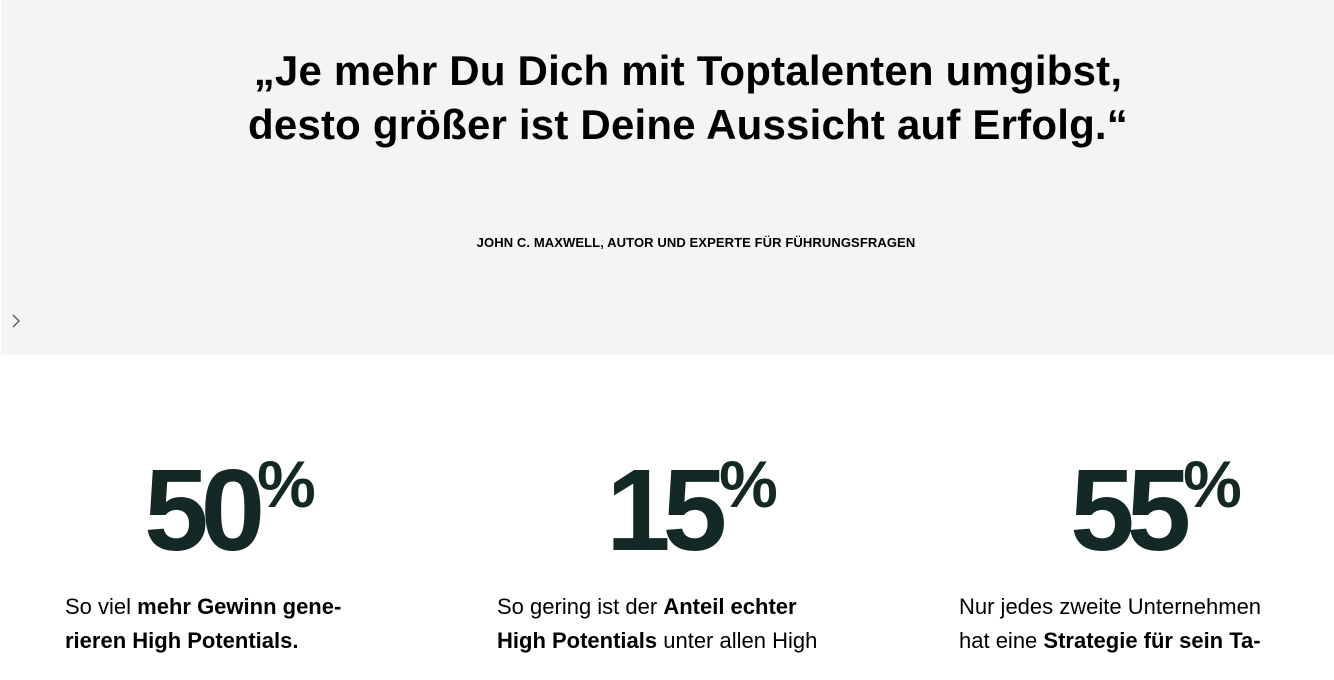 The width and height of the screenshot is (1334, 680). Describe the element at coordinates (737, 640) in the screenshot. I see `description-text: unter allen High` at that location.